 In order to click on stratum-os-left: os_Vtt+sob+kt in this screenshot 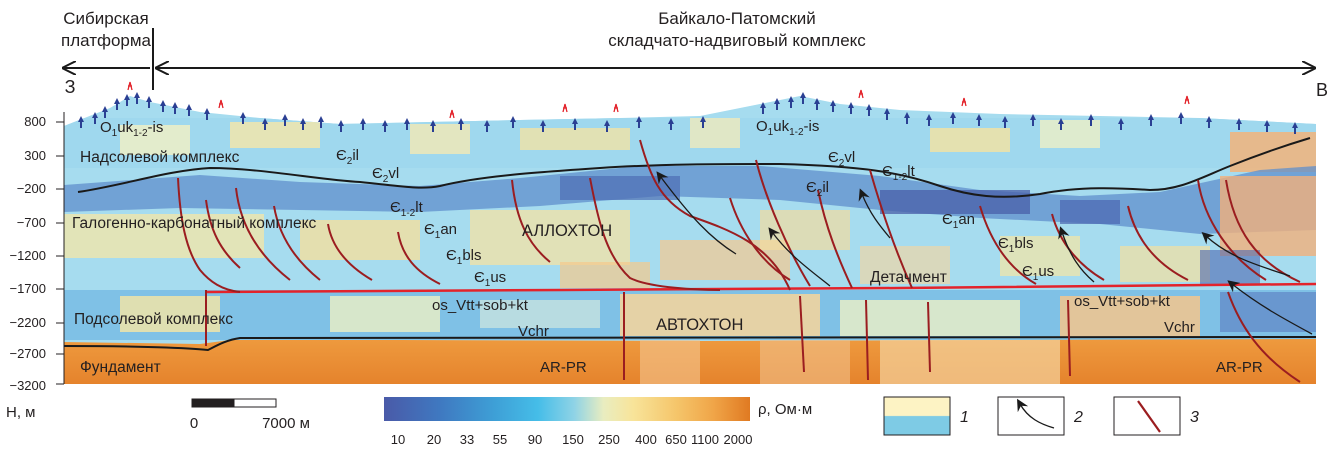, I will do `click(480, 305)`.